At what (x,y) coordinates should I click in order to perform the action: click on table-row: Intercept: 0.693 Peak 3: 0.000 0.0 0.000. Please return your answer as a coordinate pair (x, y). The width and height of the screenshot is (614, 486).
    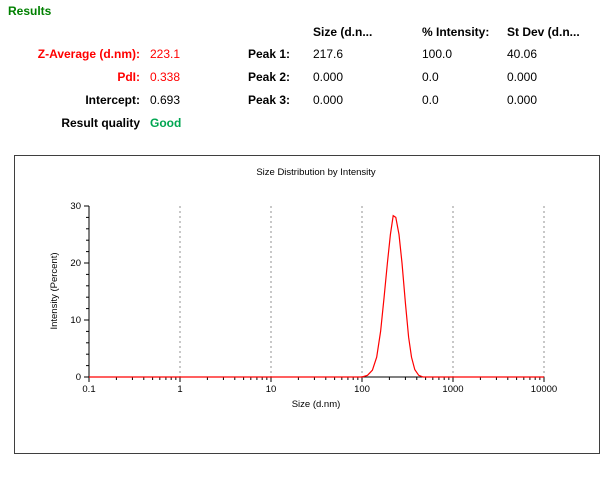
    Looking at the image, I should click on (300, 99).